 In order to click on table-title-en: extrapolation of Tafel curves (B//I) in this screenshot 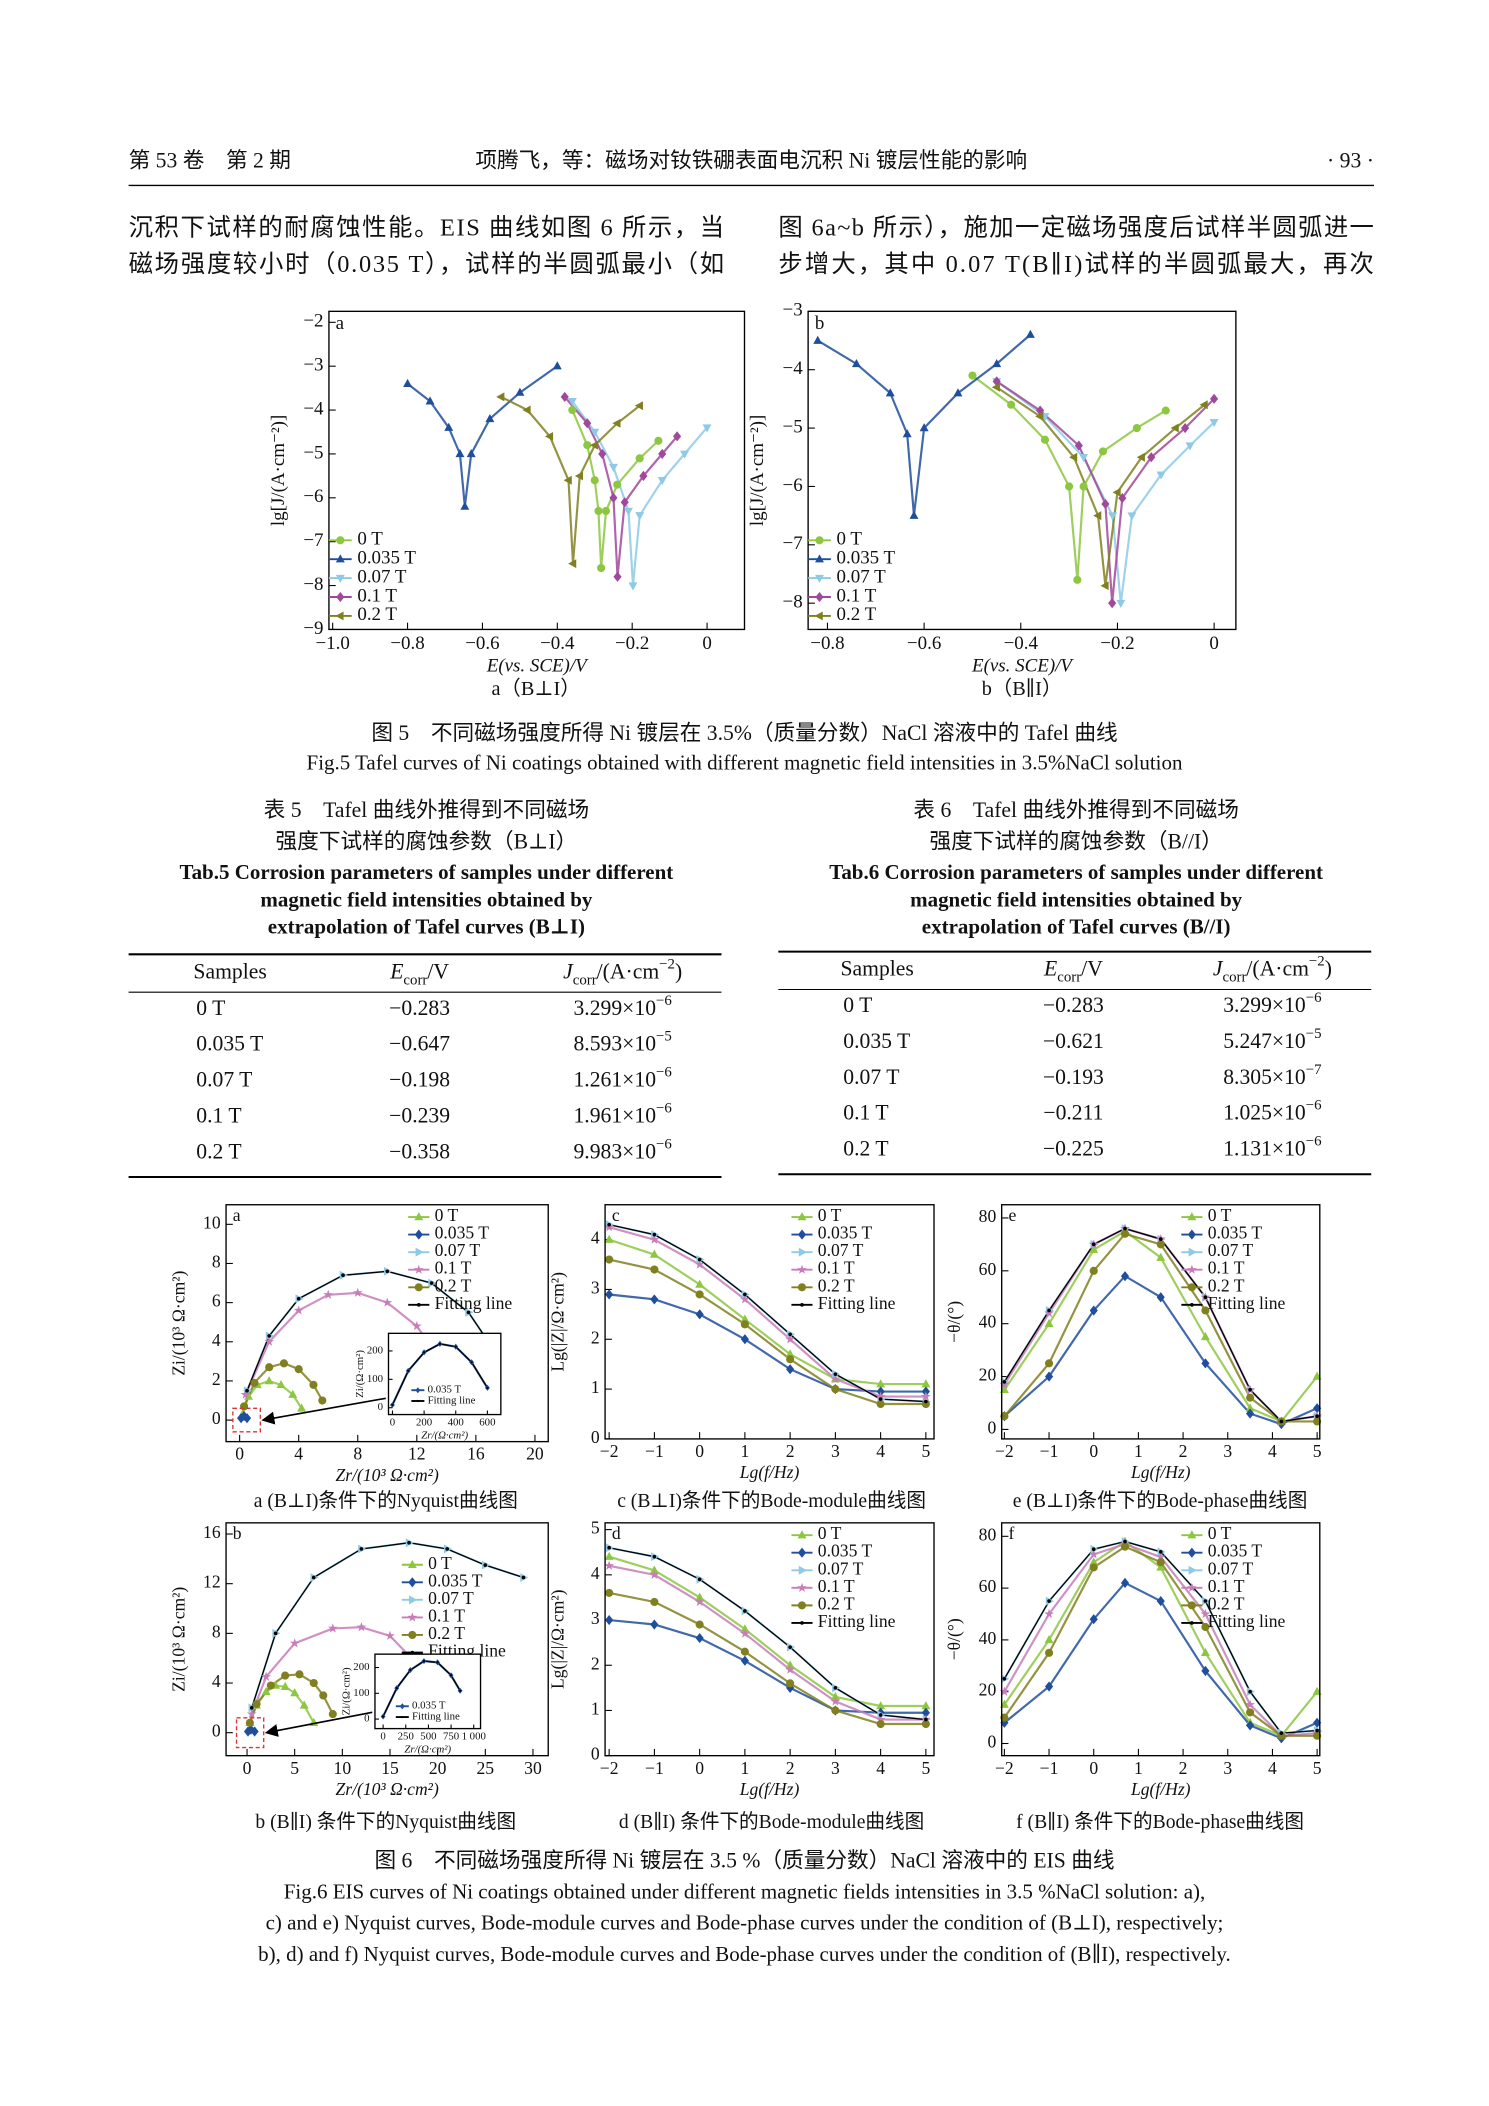, I will do `click(1076, 926)`.